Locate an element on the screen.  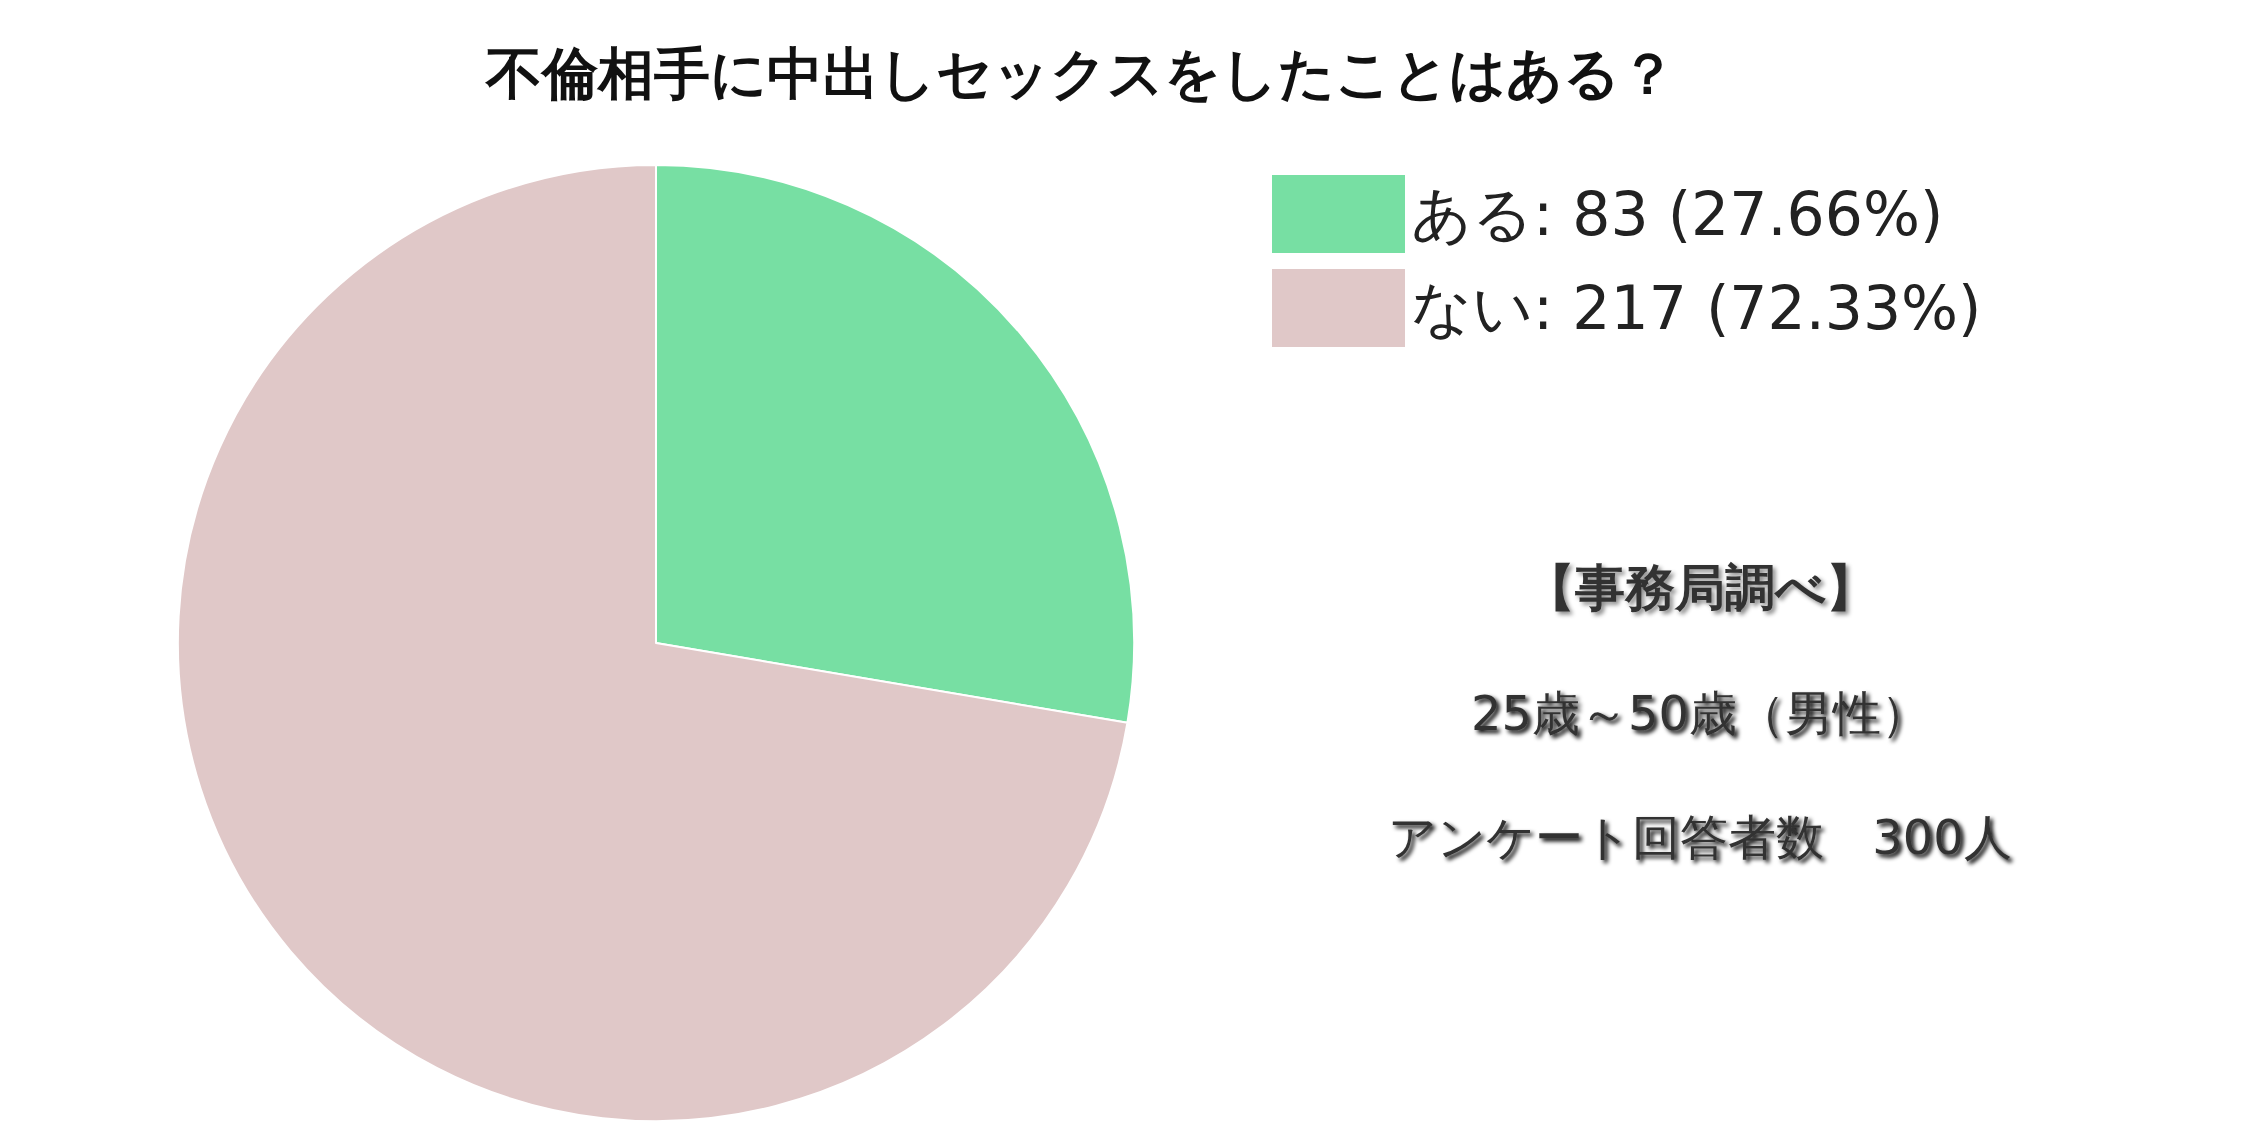
text: アンケート回答者数 300人 is located at coordinates (1700, 837).